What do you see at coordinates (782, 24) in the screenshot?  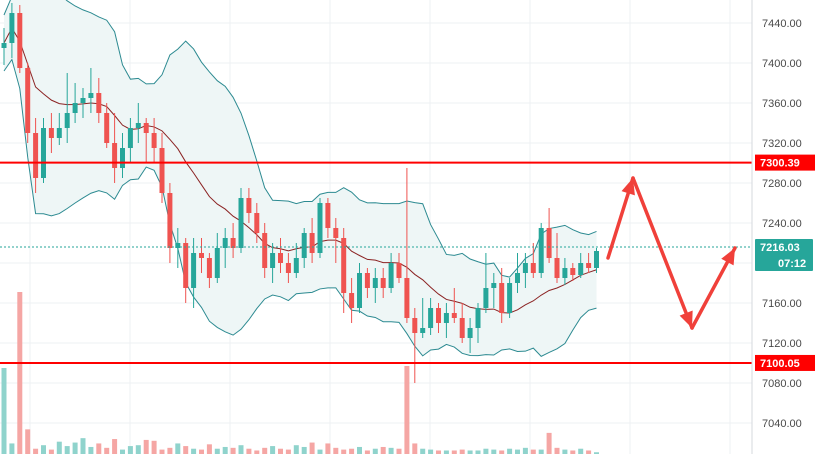 I see `y-tick-label: 7440.00` at bounding box center [782, 24].